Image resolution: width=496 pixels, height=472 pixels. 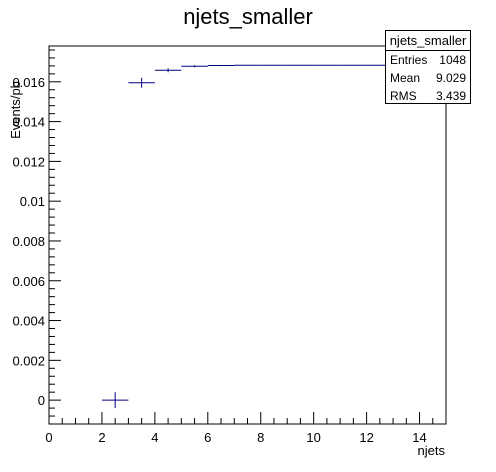 I want to click on y-tick-label: 0, so click(x=41, y=400).